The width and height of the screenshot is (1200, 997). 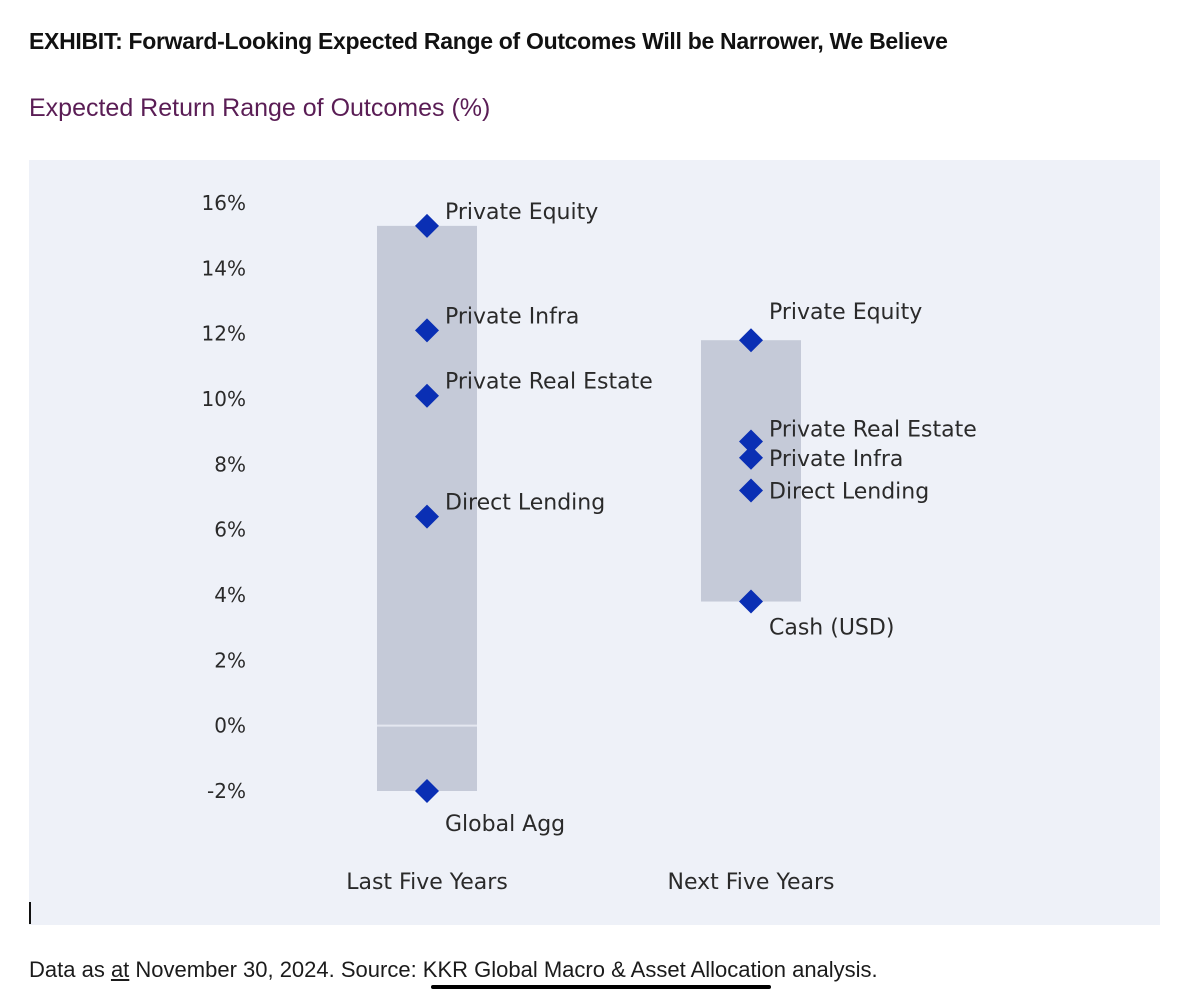 I want to click on y-tick-label: 2%, so click(x=230, y=660).